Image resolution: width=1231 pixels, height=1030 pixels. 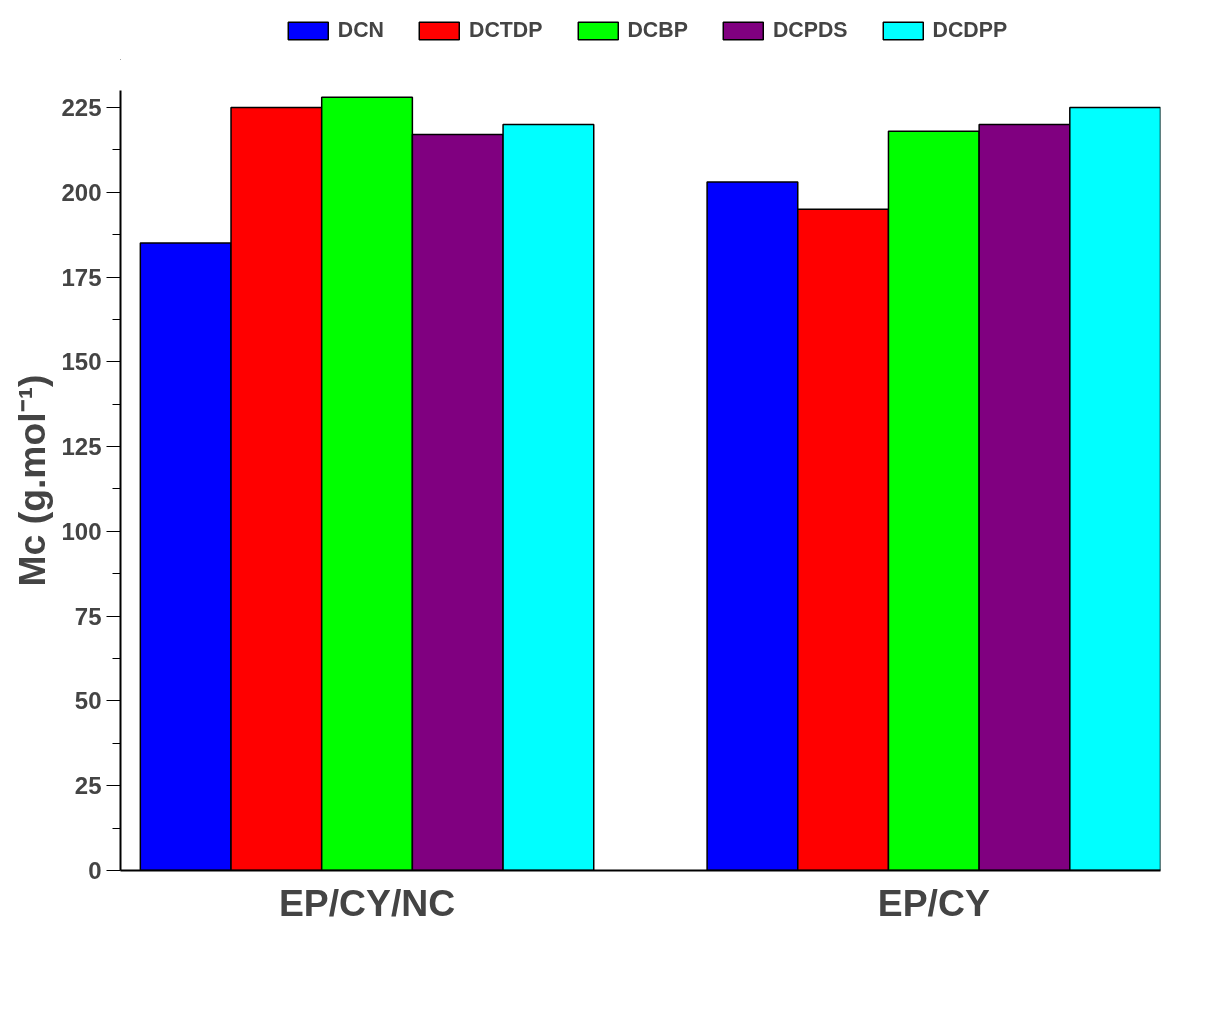 What do you see at coordinates (88, 786) in the screenshot?
I see `y-tick-label: 25` at bounding box center [88, 786].